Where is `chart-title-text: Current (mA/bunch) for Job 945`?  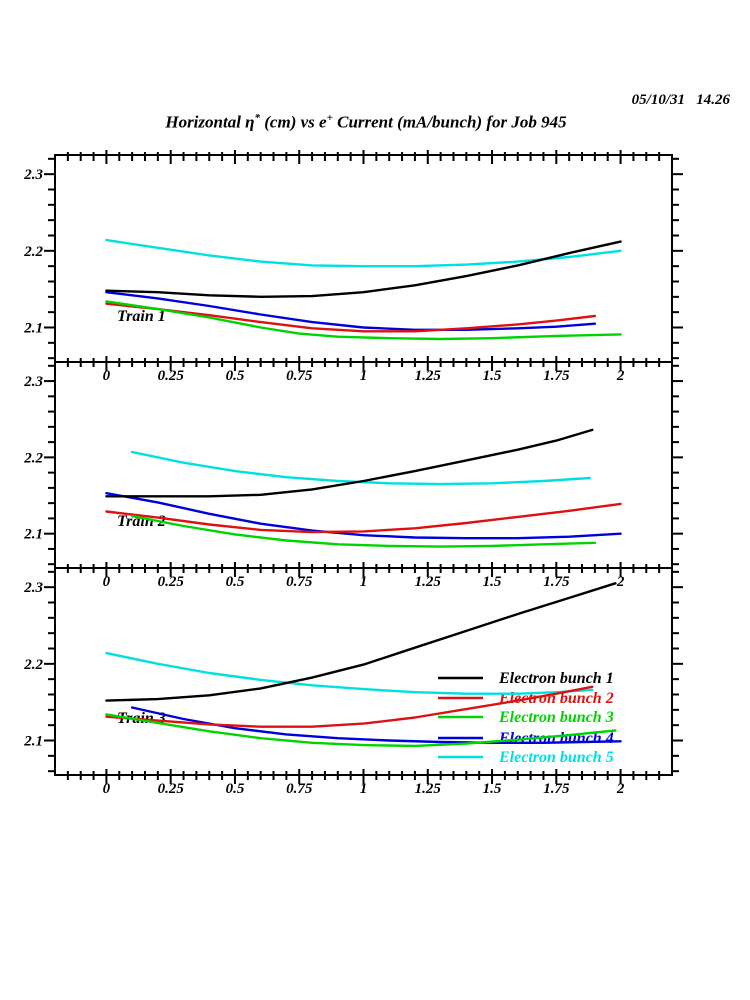
chart-title-text: Current (mA/bunch) for Job 945 is located at coordinates (449, 122).